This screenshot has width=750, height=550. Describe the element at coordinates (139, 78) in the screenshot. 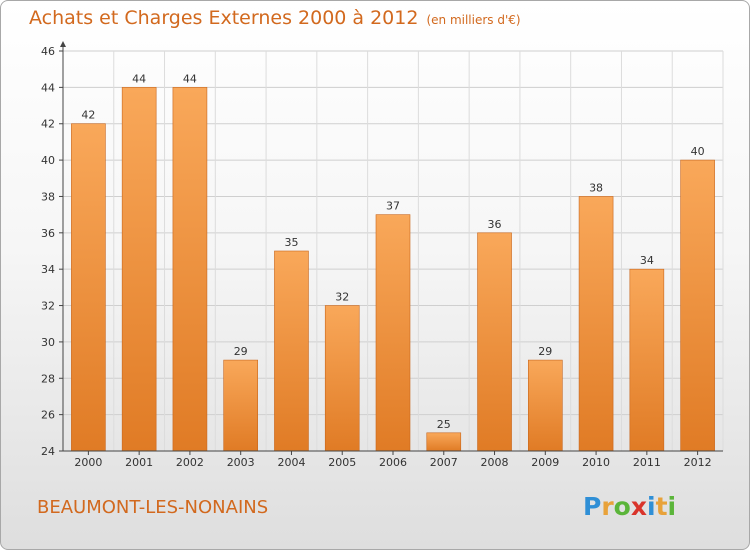

I see `data-label-2001: 44` at that location.